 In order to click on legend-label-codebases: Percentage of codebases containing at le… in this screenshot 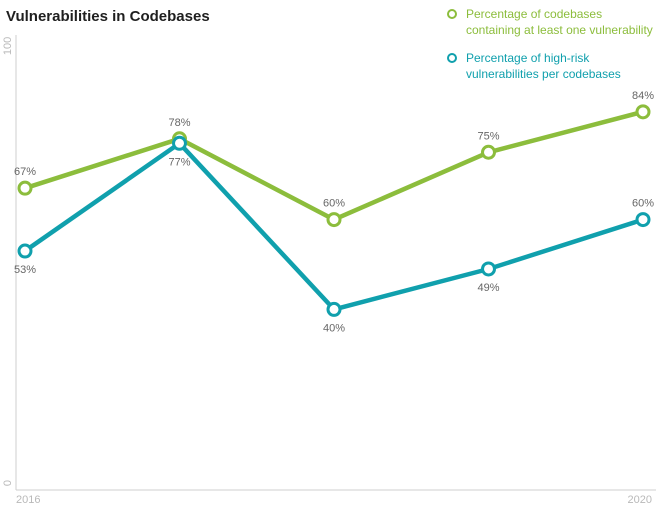, I will do `click(559, 22)`.